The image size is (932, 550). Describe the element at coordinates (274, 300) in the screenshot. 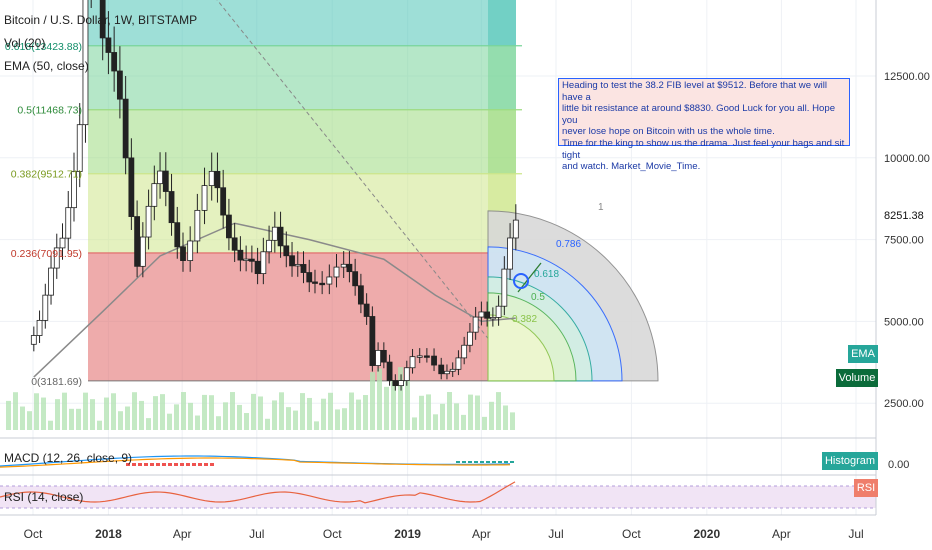

I see `ema-path` at that location.